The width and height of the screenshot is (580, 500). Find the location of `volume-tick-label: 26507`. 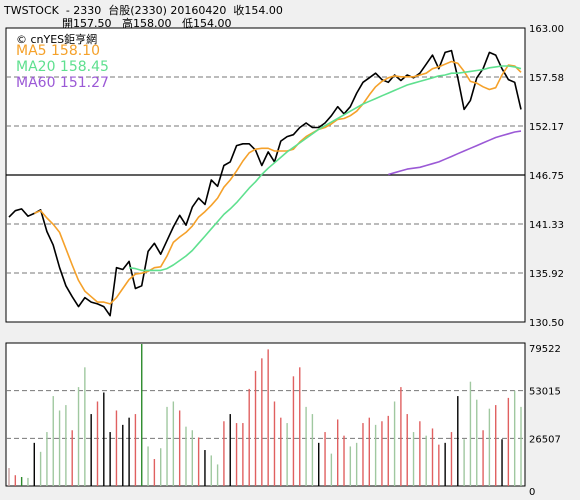

volume-tick-label: 26507 is located at coordinates (545, 439).